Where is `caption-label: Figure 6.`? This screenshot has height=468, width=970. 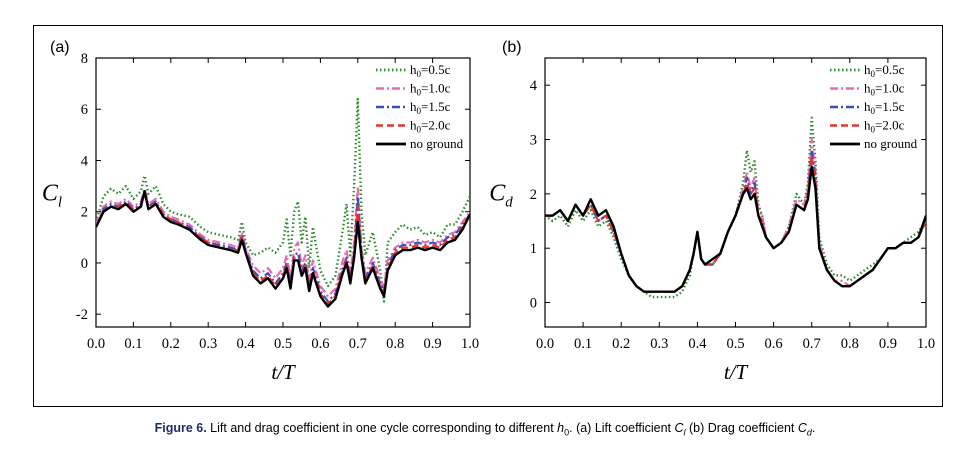
caption-label: Figure 6. is located at coordinates (180, 428).